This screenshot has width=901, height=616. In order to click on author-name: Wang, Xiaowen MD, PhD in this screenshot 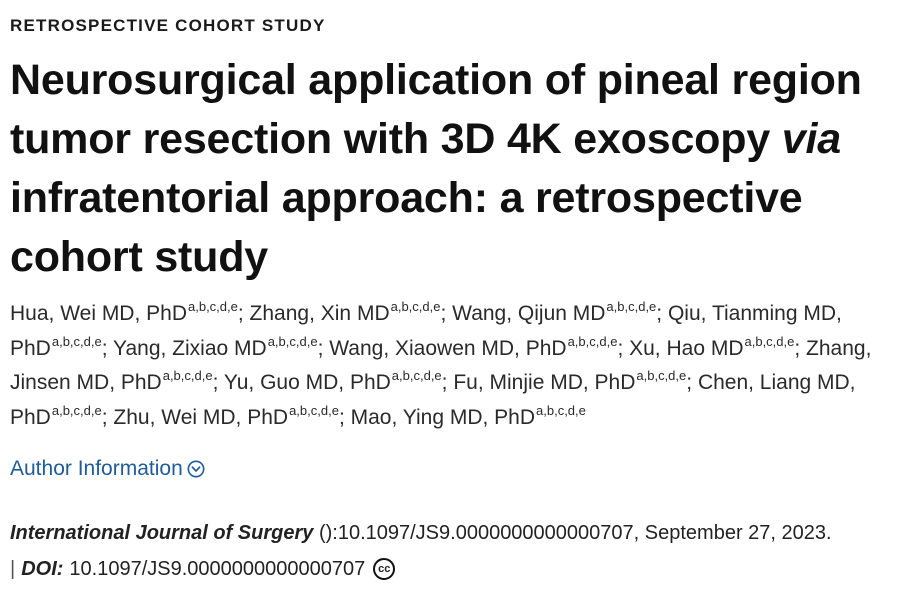, I will do `click(448, 348)`.